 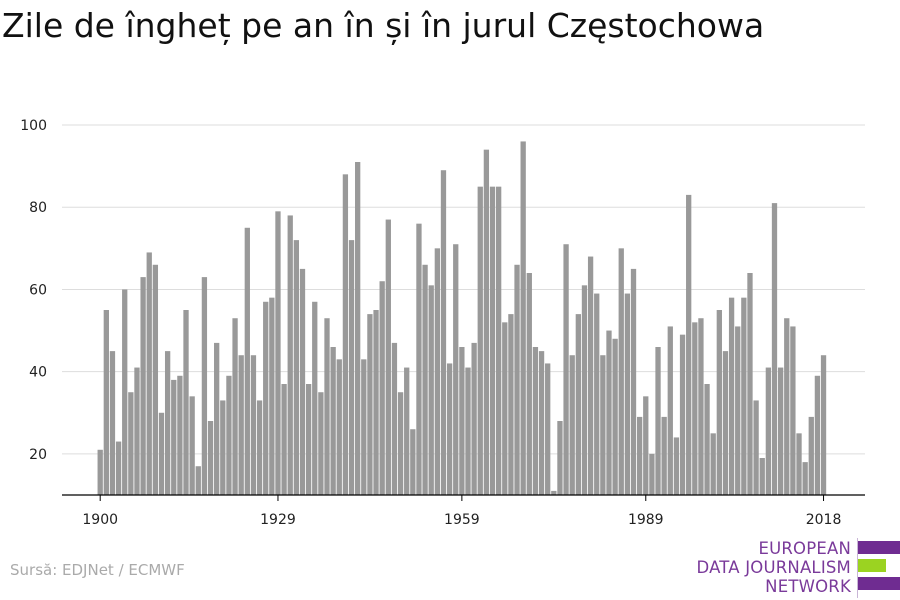 What do you see at coordinates (793, 410) in the screenshot?
I see `bar-2013` at bounding box center [793, 410].